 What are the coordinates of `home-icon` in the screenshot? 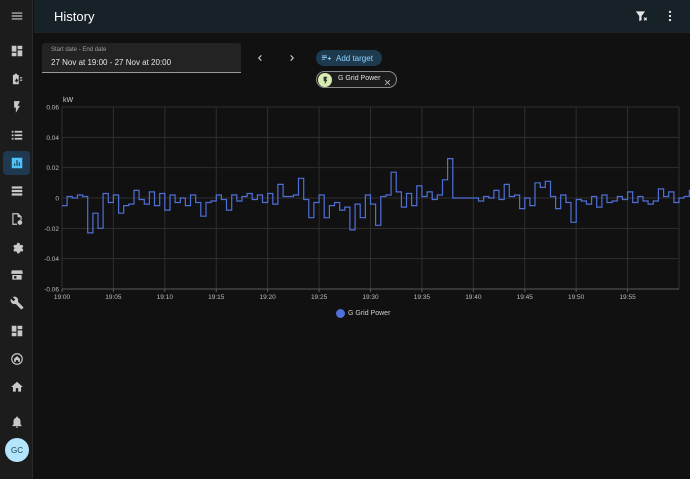 It's located at (16, 386).